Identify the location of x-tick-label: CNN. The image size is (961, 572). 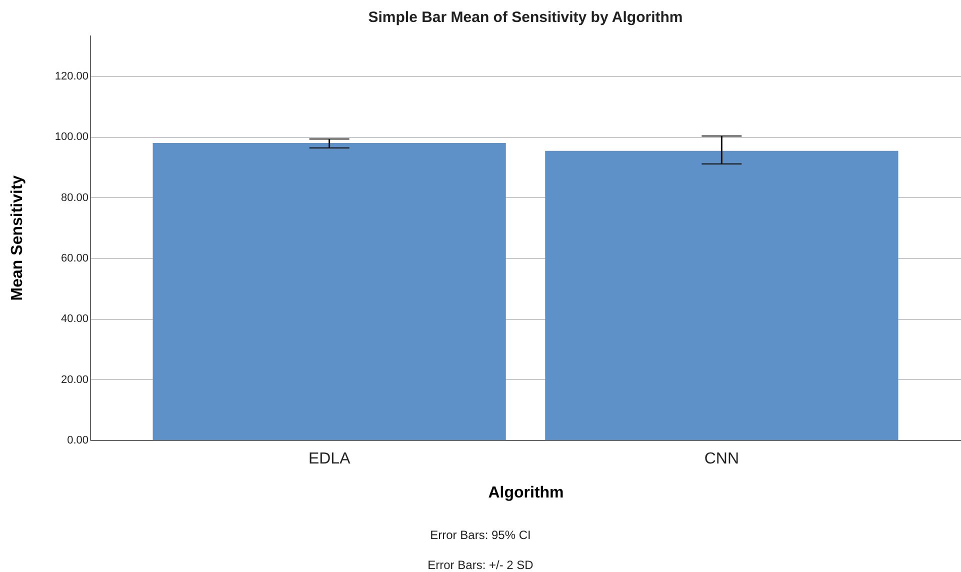
(722, 459).